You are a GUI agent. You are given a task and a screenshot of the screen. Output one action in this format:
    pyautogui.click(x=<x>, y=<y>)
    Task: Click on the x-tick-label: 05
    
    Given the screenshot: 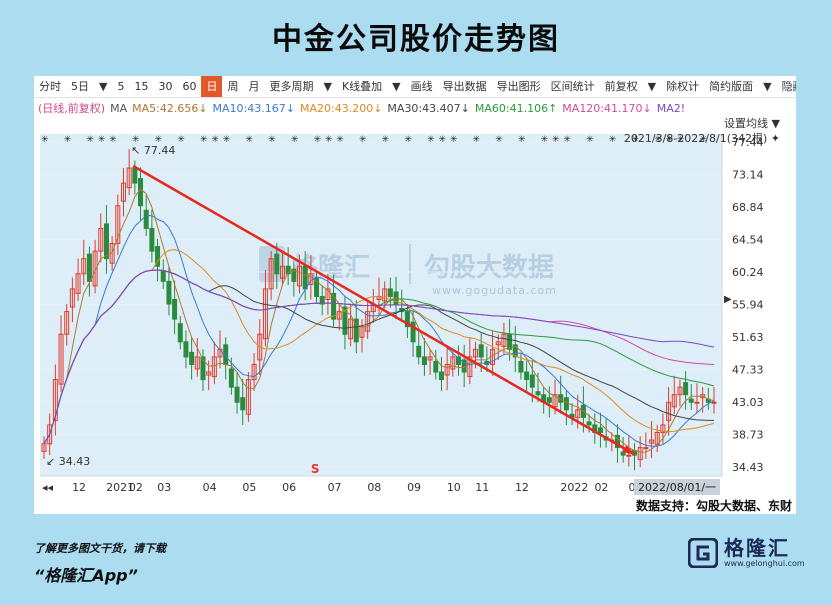 What is the action you would take?
    pyautogui.click(x=249, y=487)
    